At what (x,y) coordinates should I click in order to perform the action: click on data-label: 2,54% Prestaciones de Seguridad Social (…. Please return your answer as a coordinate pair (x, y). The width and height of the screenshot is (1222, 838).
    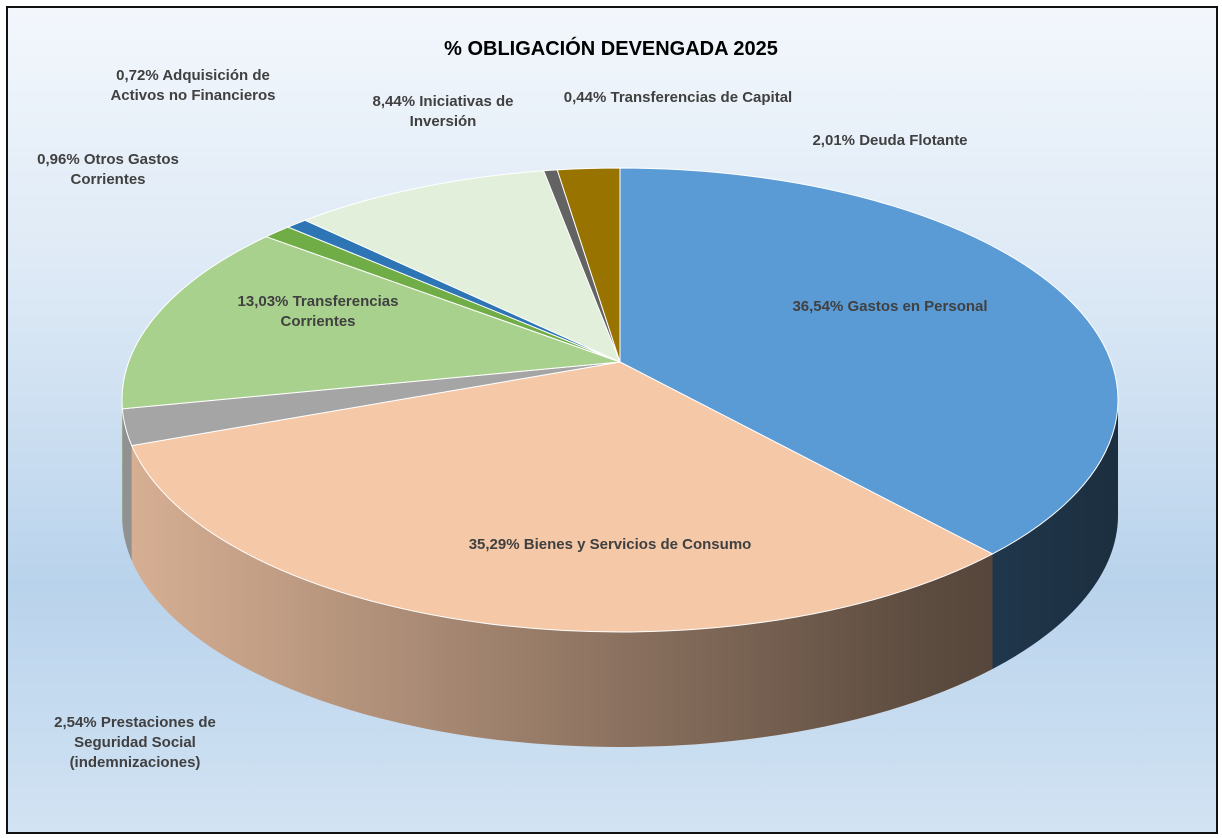
    Looking at the image, I should click on (135, 743).